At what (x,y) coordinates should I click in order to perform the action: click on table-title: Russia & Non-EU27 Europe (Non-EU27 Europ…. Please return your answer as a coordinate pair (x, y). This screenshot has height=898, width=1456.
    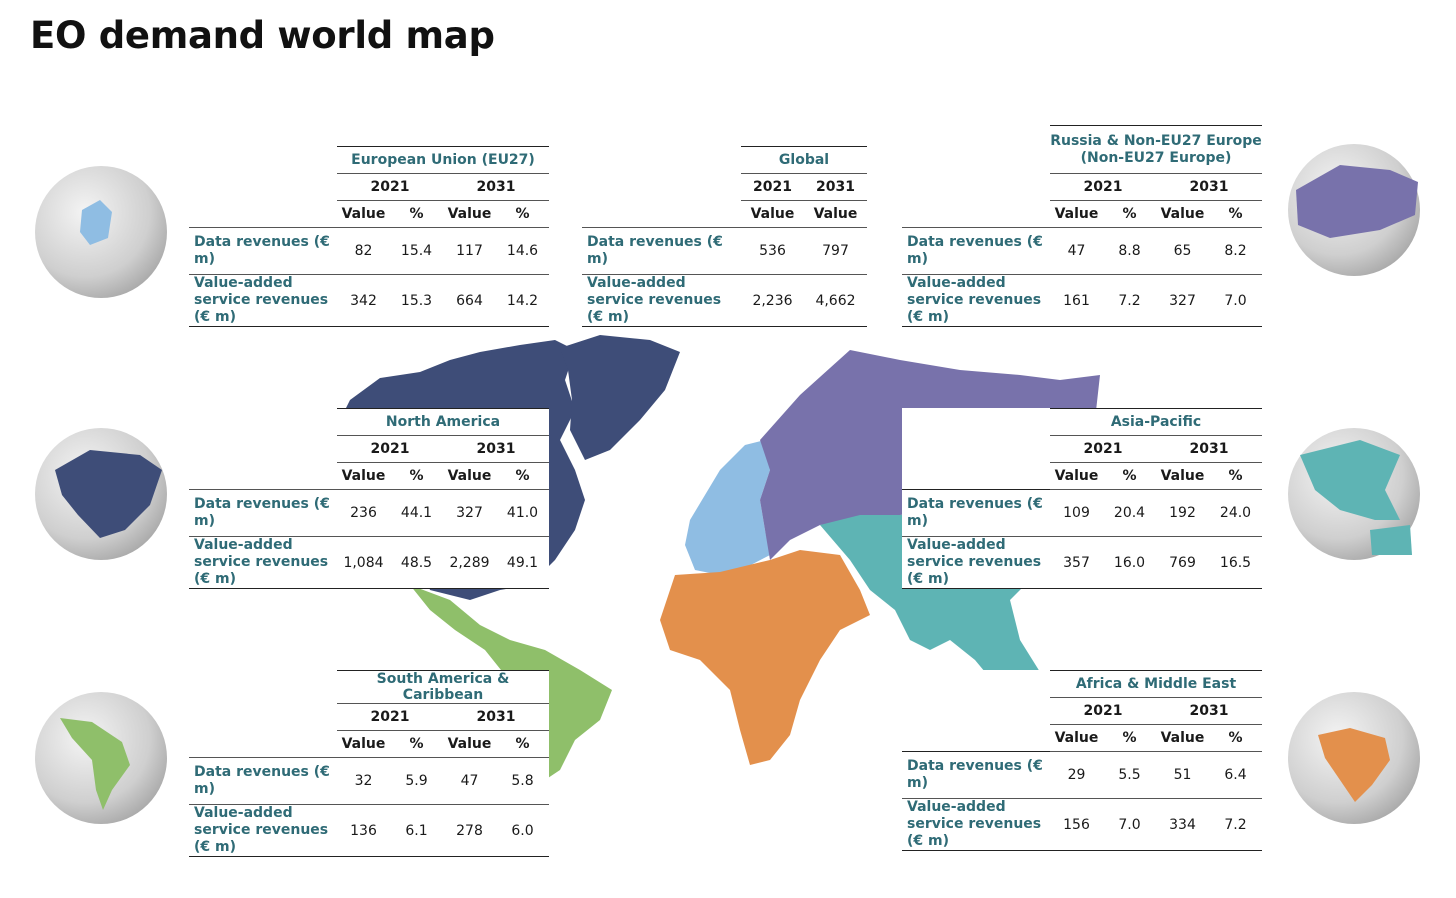
    Looking at the image, I should click on (1156, 149).